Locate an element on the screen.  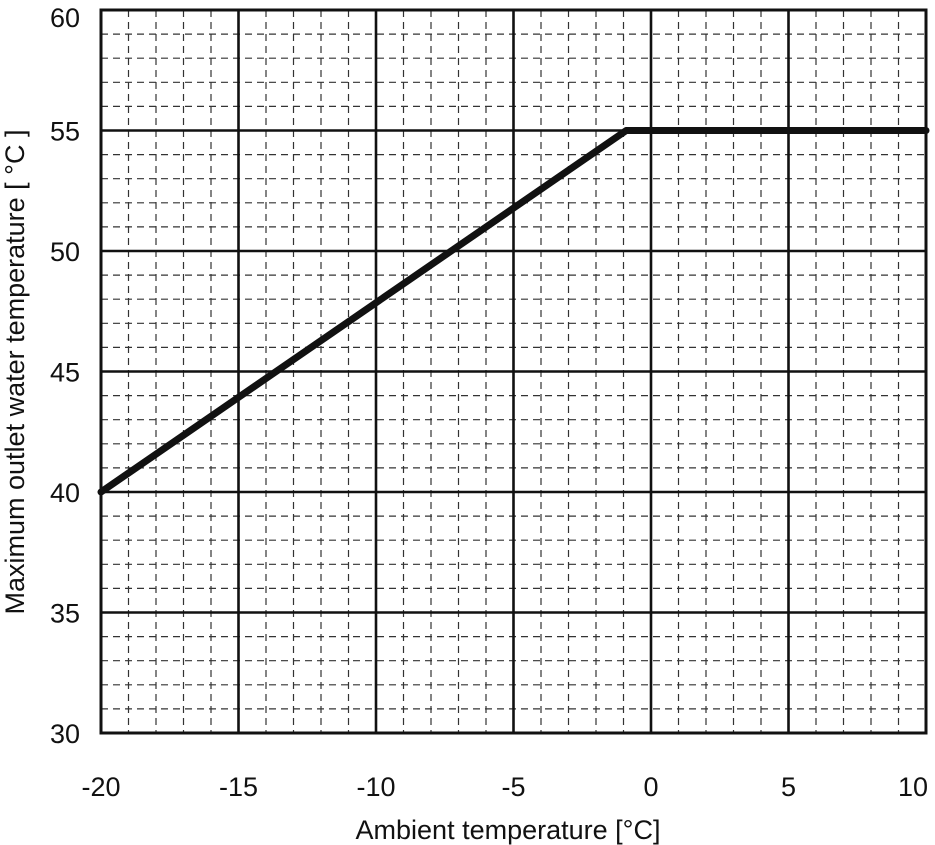
y-axis-ticks: 30 35 40 45 50 55 60 is located at coordinates (65, 376).